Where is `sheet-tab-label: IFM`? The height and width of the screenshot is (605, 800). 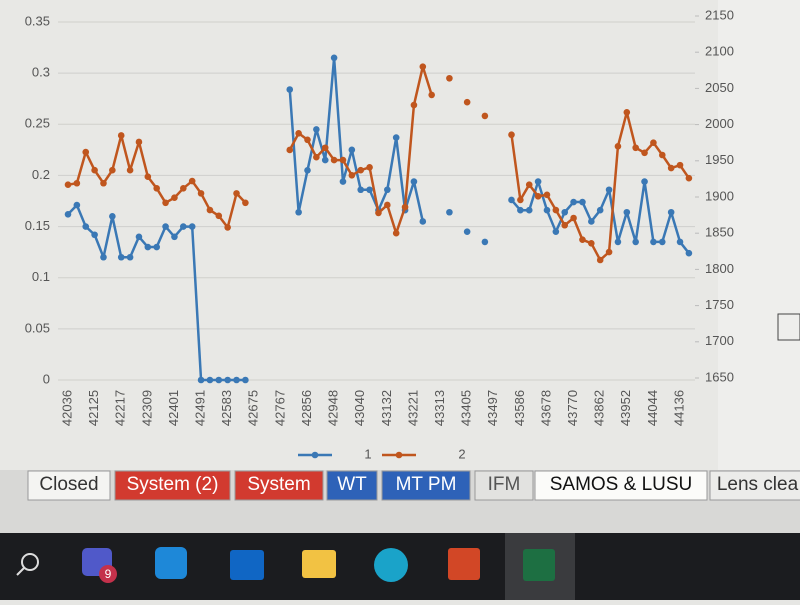
sheet-tab-label: IFM is located at coordinates (504, 484).